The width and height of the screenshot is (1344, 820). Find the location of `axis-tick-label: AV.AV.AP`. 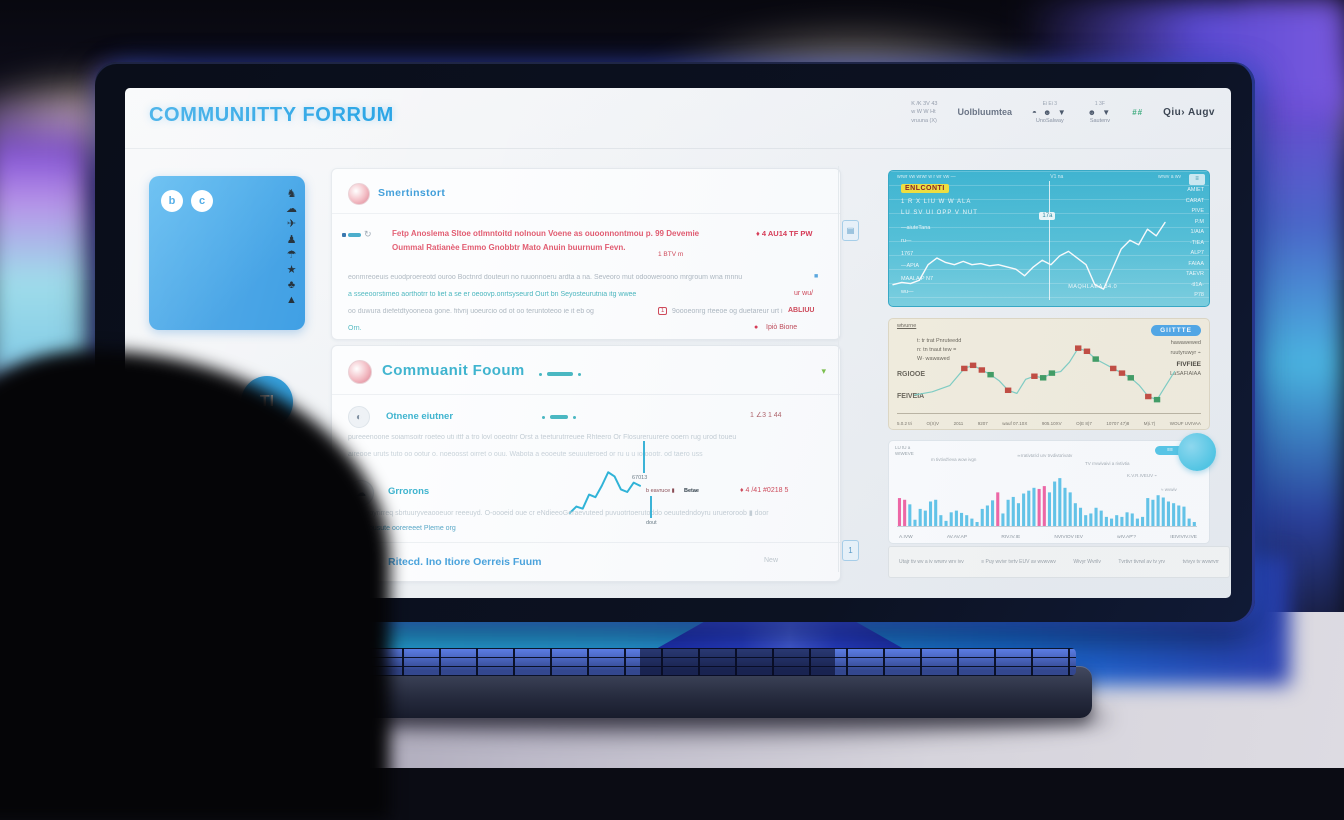

axis-tick-label: AV.AV.AP is located at coordinates (957, 537).